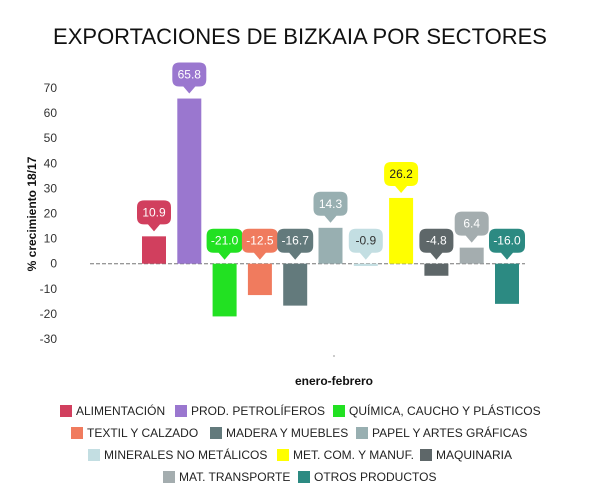  Describe the element at coordinates (120, 410) in the screenshot. I see `legend-label: ALIMENTACIÓN` at that location.